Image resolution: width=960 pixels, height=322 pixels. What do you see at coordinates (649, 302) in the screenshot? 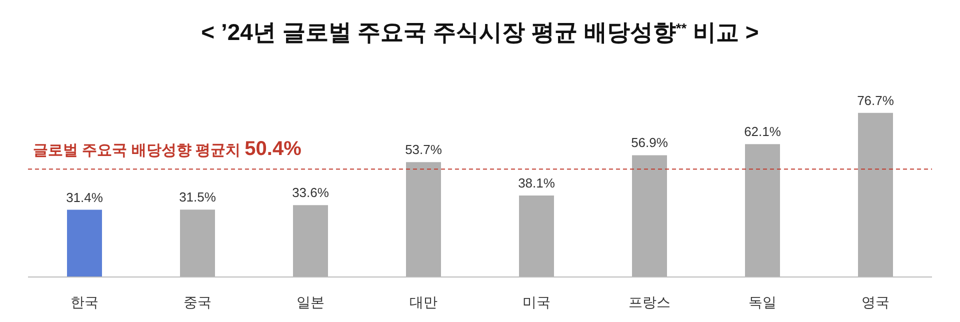
I see `x-tick-label: 프랑스` at bounding box center [649, 302].